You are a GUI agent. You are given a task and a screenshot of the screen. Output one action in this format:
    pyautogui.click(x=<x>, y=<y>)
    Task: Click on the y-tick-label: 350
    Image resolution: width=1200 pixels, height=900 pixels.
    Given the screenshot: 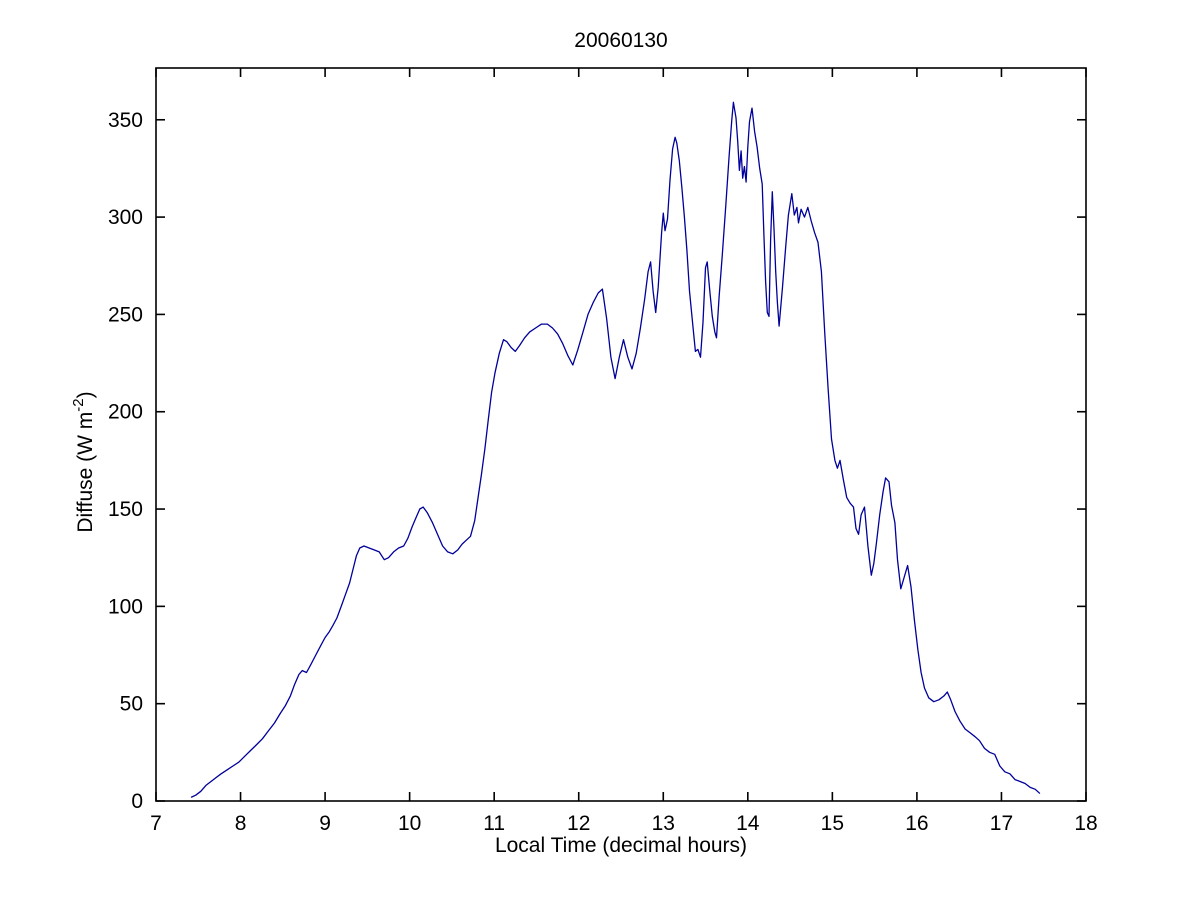 What is the action you would take?
    pyautogui.click(x=125, y=120)
    